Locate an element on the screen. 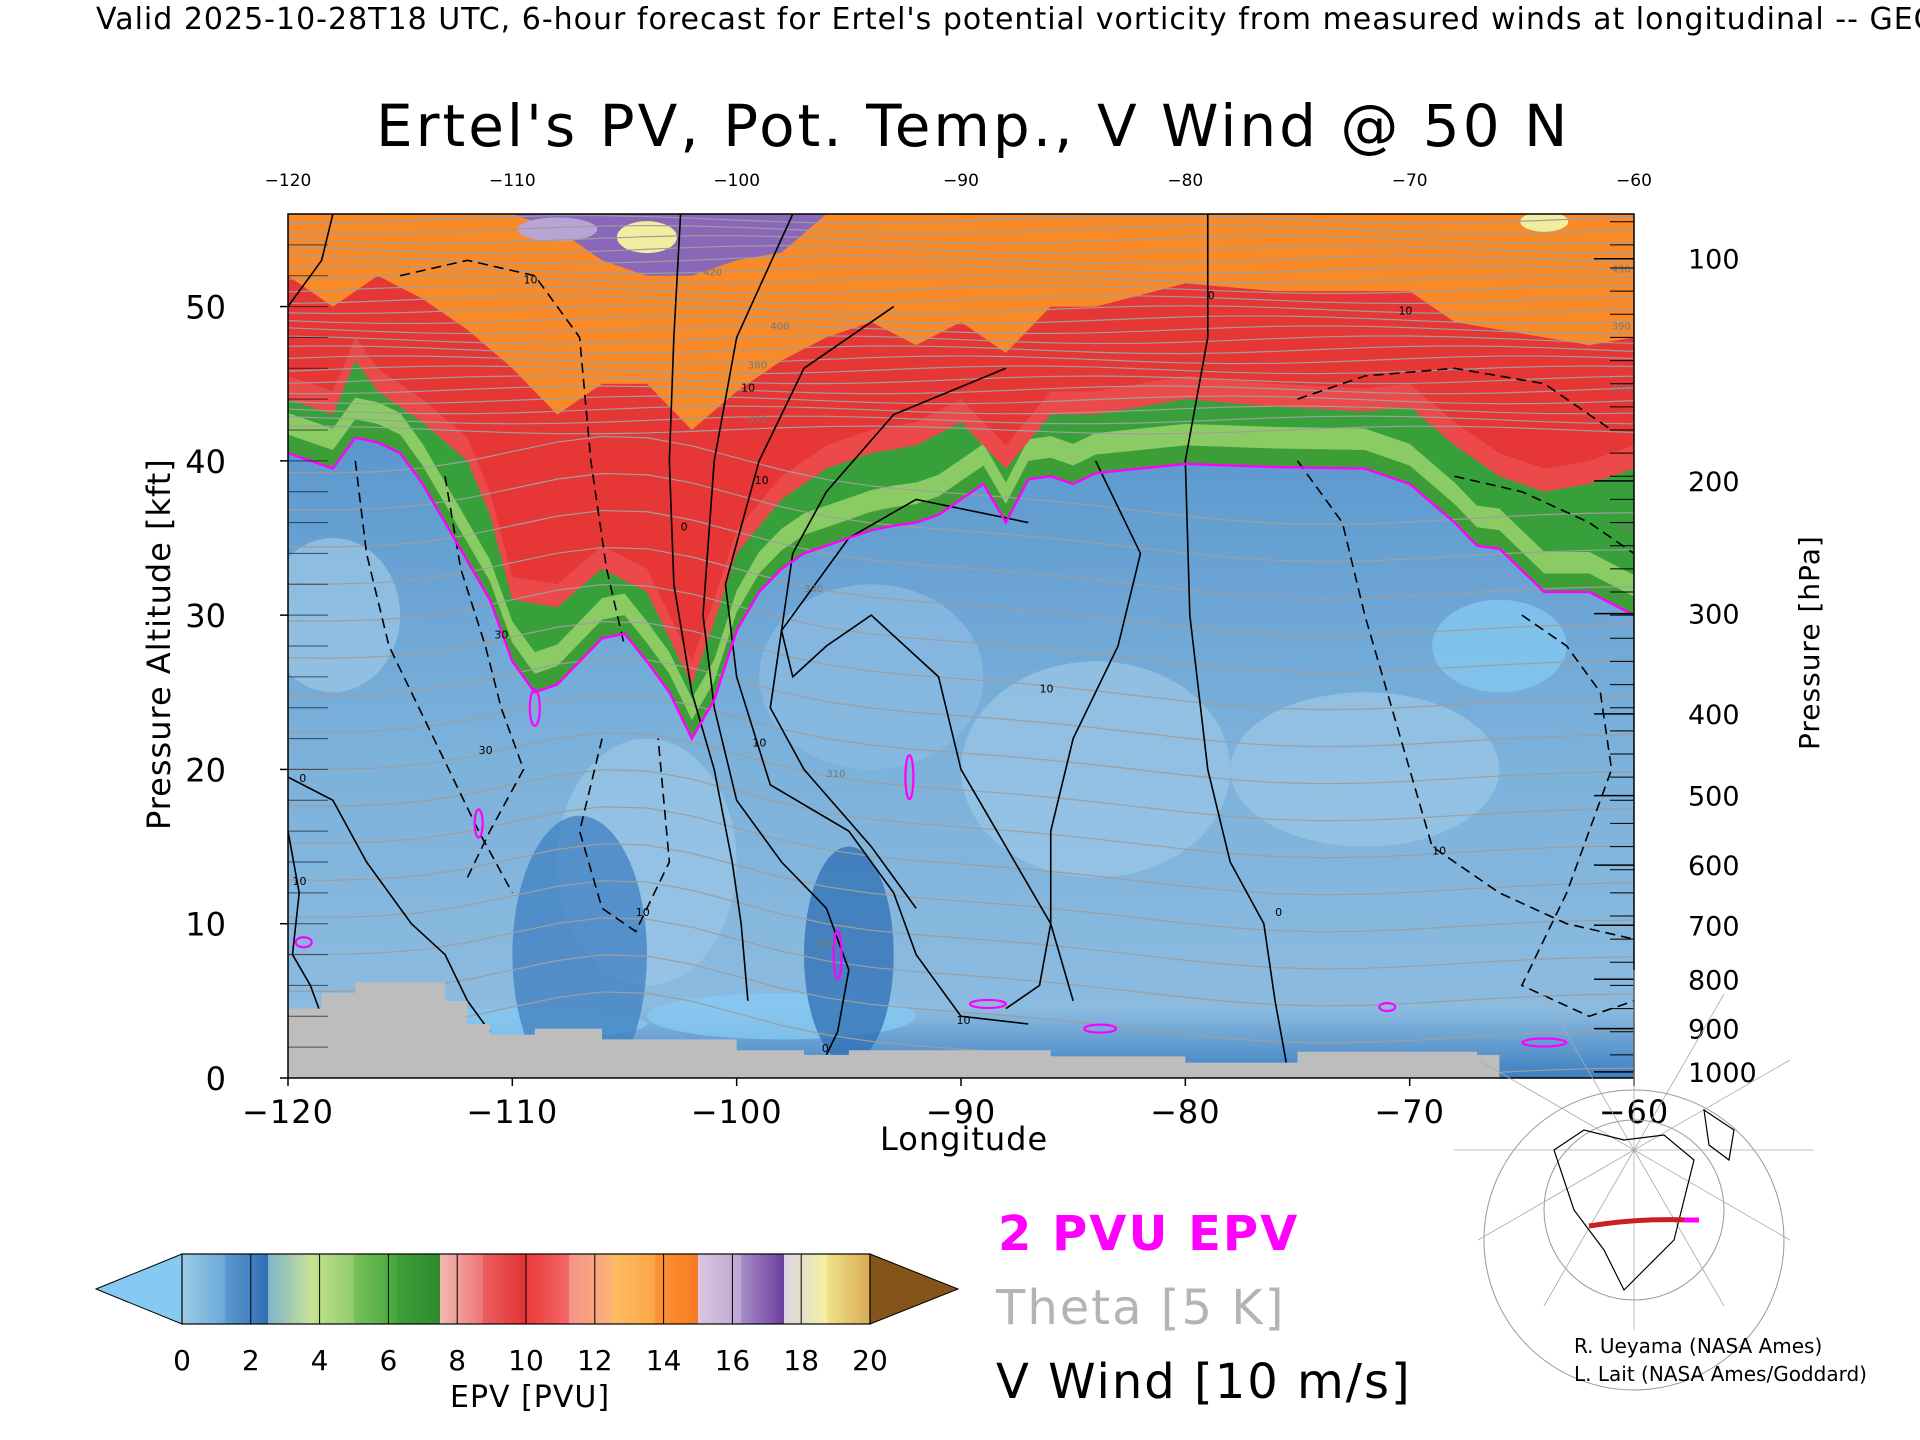 The width and height of the screenshot is (1920, 1440). y-tick-label: 50 is located at coordinates (205, 308).